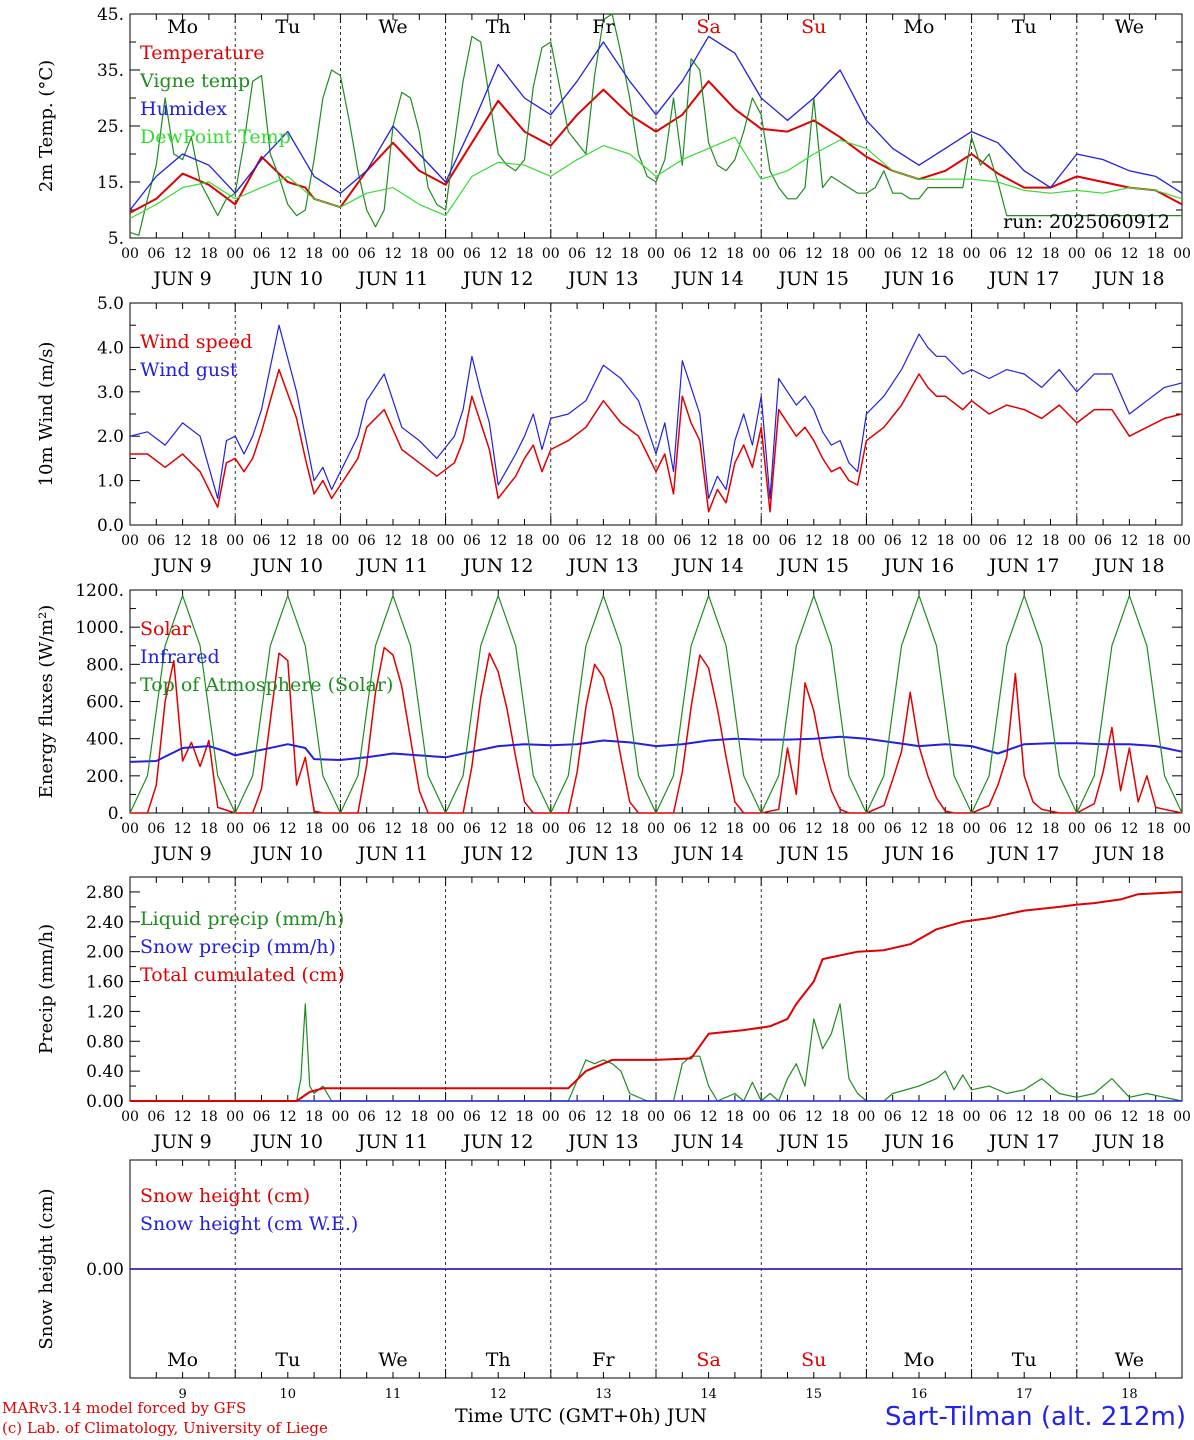  Describe the element at coordinates (166, 629) in the screenshot. I see `legend-entry: Solar` at that location.